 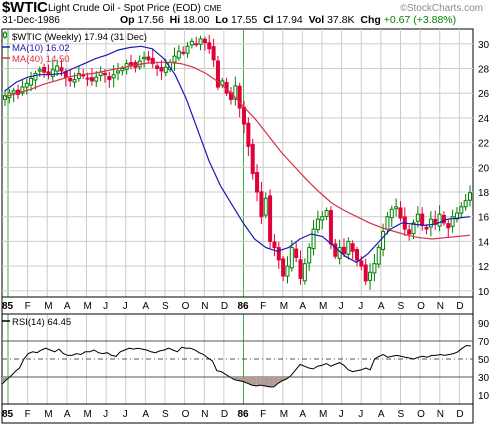 What do you see at coordinates (236, 366) in the screenshot?
I see `rsi-line` at bounding box center [236, 366].